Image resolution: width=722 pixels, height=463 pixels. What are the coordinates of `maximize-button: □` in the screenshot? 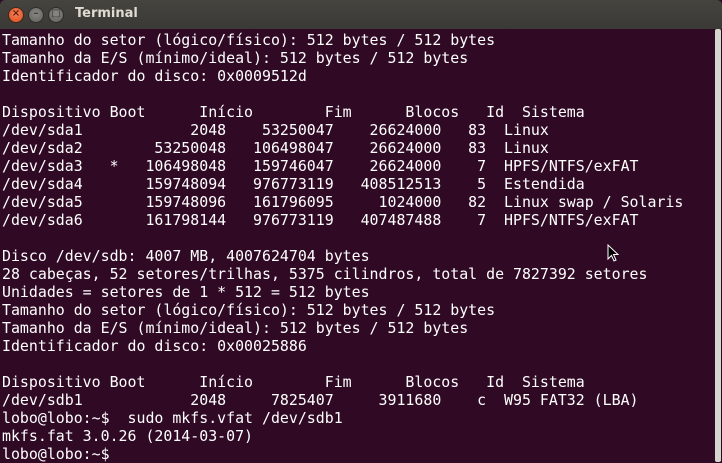 It's located at (56, 15).